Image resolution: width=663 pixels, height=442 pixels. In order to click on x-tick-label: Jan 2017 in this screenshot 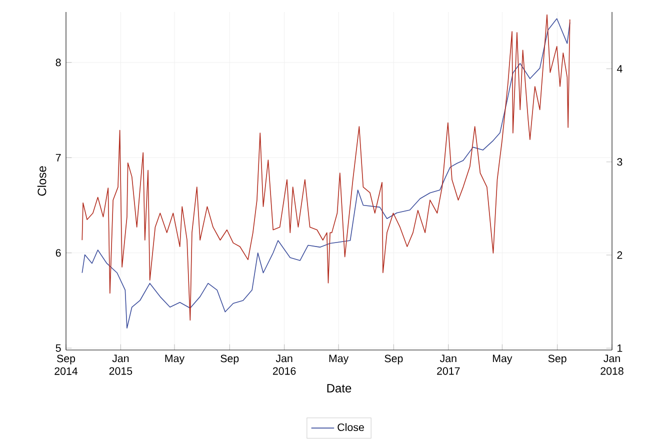, I will do `click(448, 364)`.